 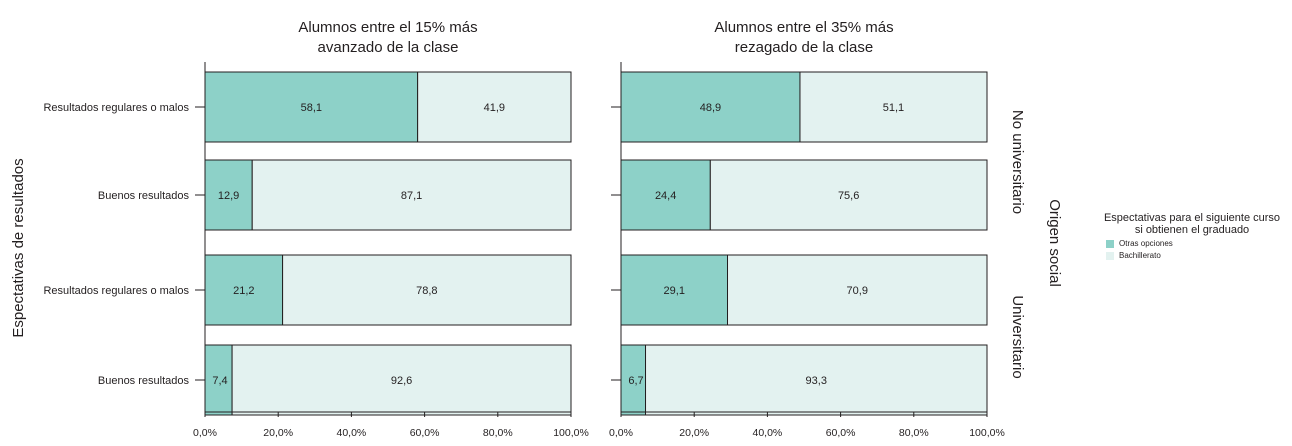 I want to click on bar-panel-1-row-1-bachillerato, so click(x=494, y=107).